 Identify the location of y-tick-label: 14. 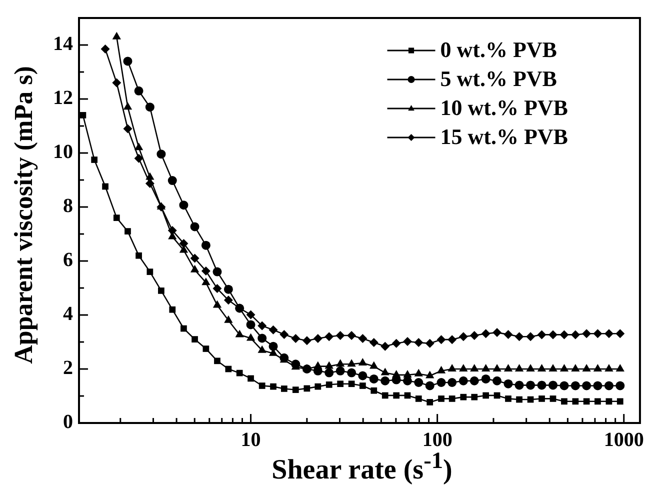
(63, 44).